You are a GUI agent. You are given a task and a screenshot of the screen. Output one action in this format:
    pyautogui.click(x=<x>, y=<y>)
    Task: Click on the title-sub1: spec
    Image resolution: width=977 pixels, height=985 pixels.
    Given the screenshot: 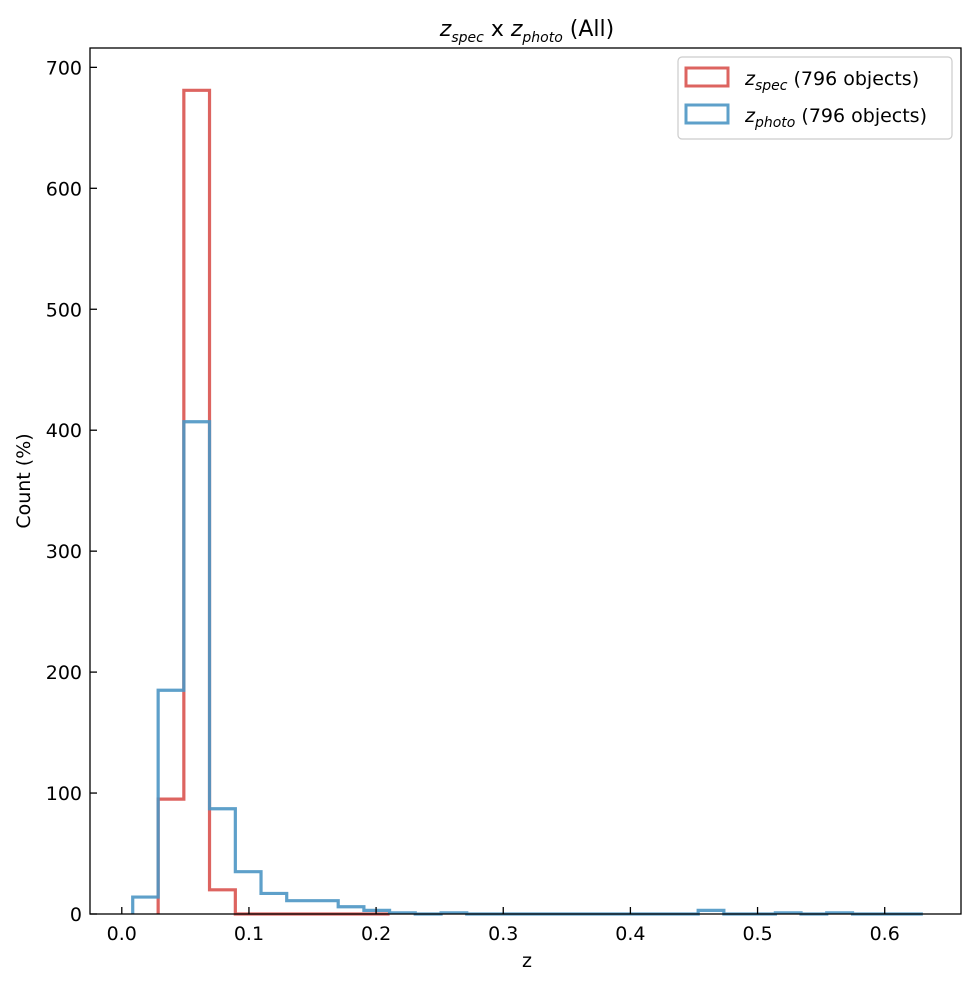 What is the action you would take?
    pyautogui.click(x=467, y=38)
    